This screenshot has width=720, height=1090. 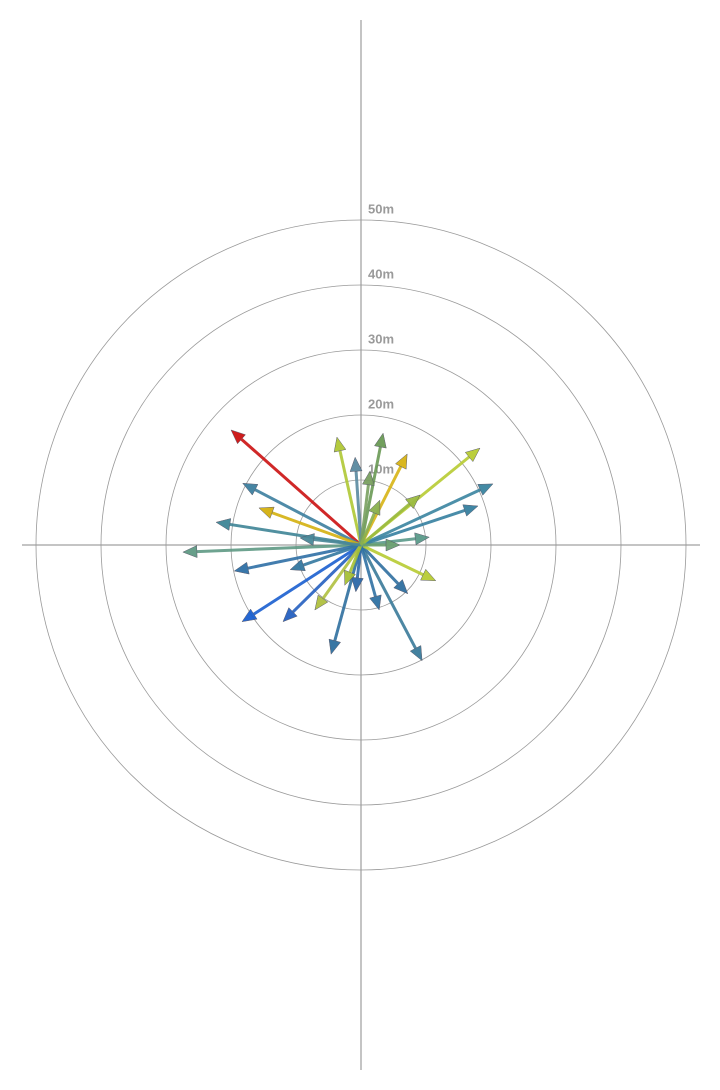 What do you see at coordinates (381, 403) in the screenshot?
I see `range-label: 20m` at bounding box center [381, 403].